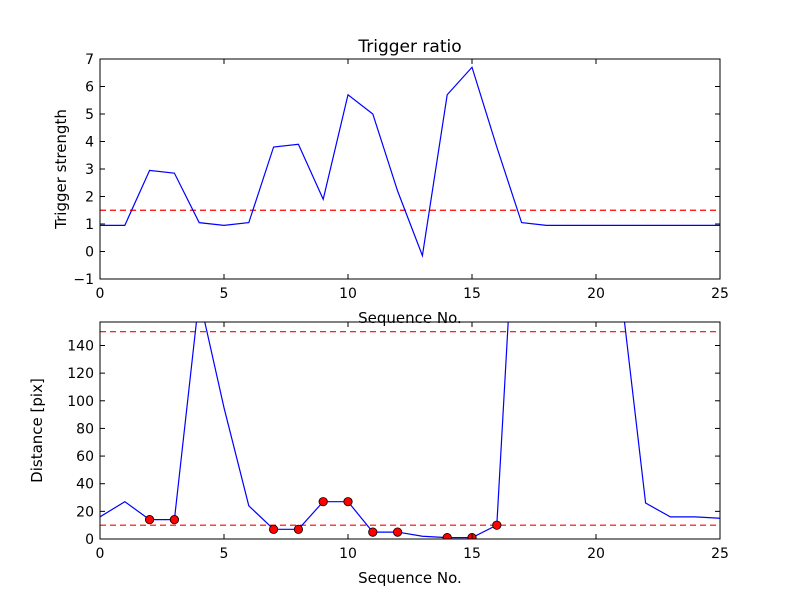  Describe the element at coordinates (80, 402) in the screenshot. I see `y-tick-label: 100` at that location.